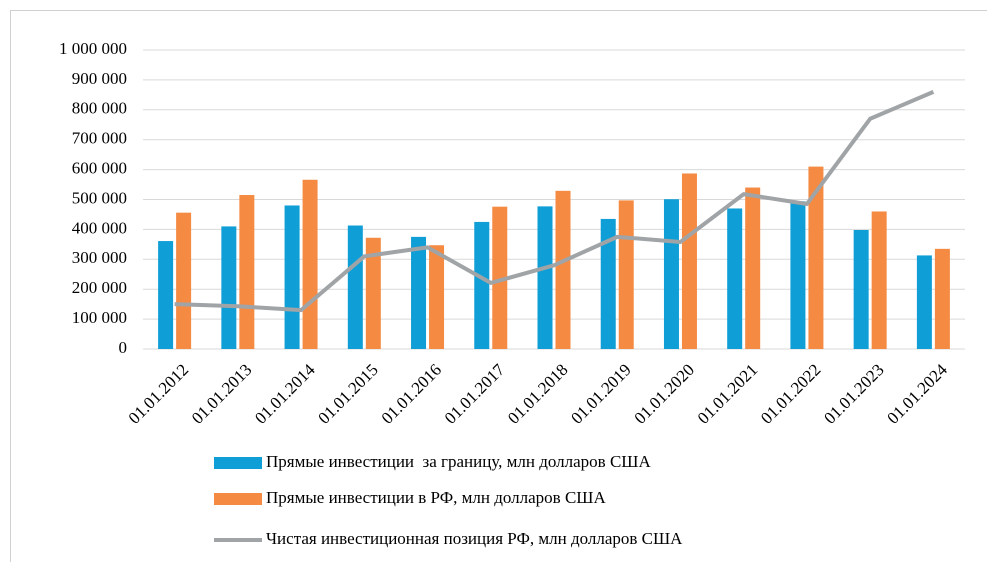  What do you see at coordinates (99, 227) in the screenshot?
I see `y-tick-label: 400 000` at bounding box center [99, 227].